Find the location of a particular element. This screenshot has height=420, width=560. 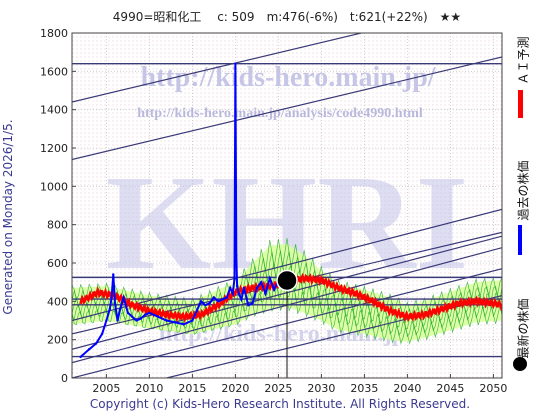

x-tick-label: 2015 is located at coordinates (192, 388).